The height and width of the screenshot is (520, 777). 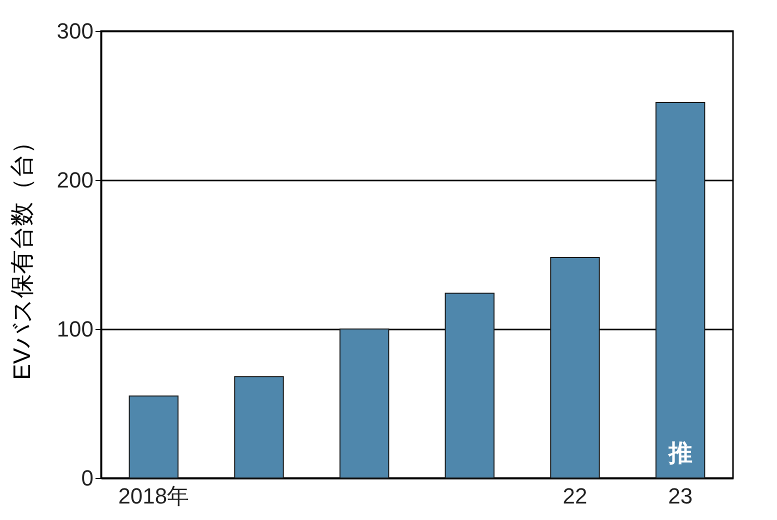 What do you see at coordinates (75, 329) in the screenshot?
I see `y-tick-label: 100` at bounding box center [75, 329].